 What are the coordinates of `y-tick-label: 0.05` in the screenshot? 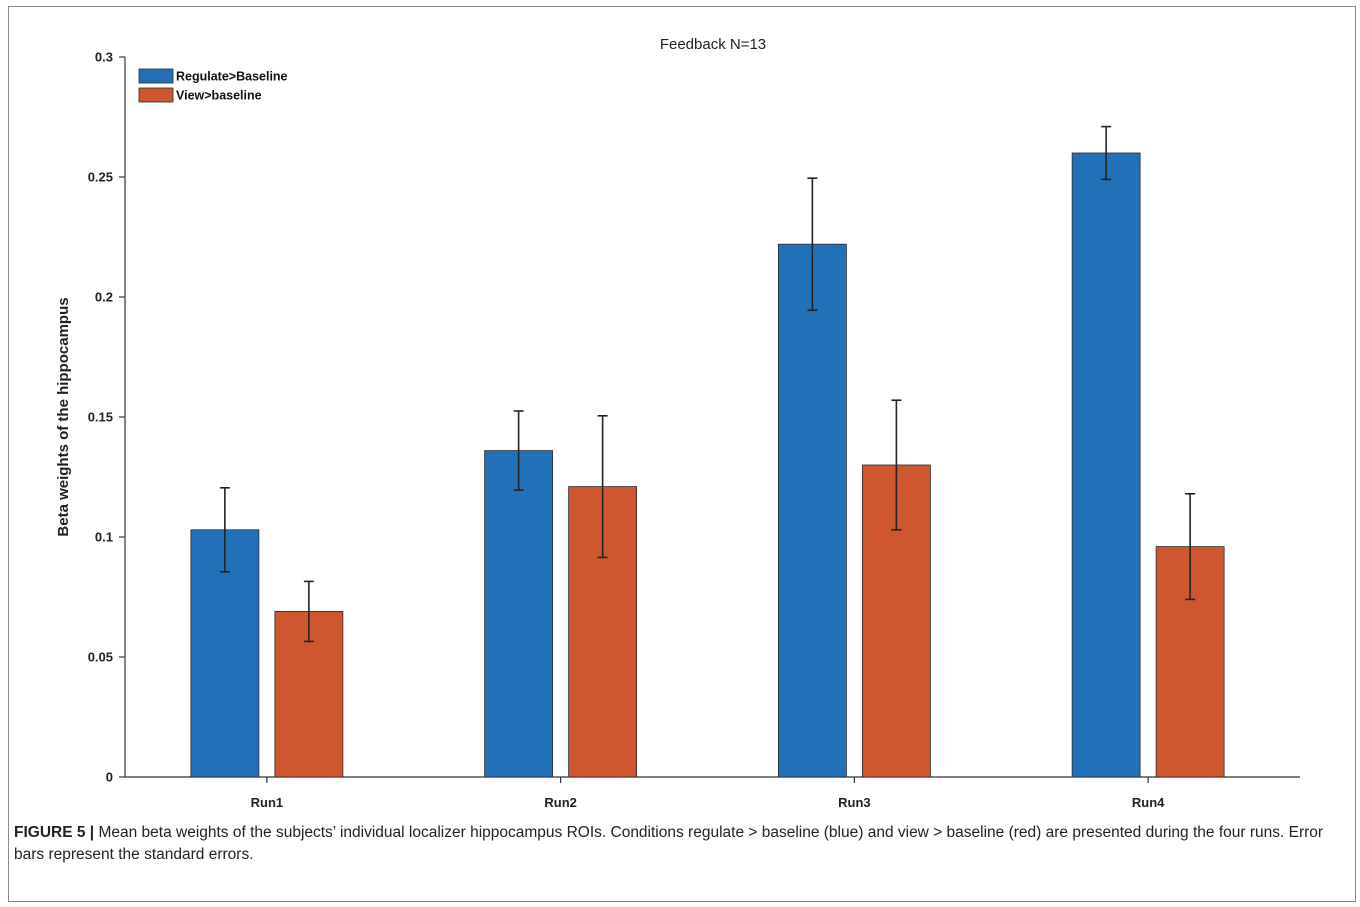 It's located at (100, 657).